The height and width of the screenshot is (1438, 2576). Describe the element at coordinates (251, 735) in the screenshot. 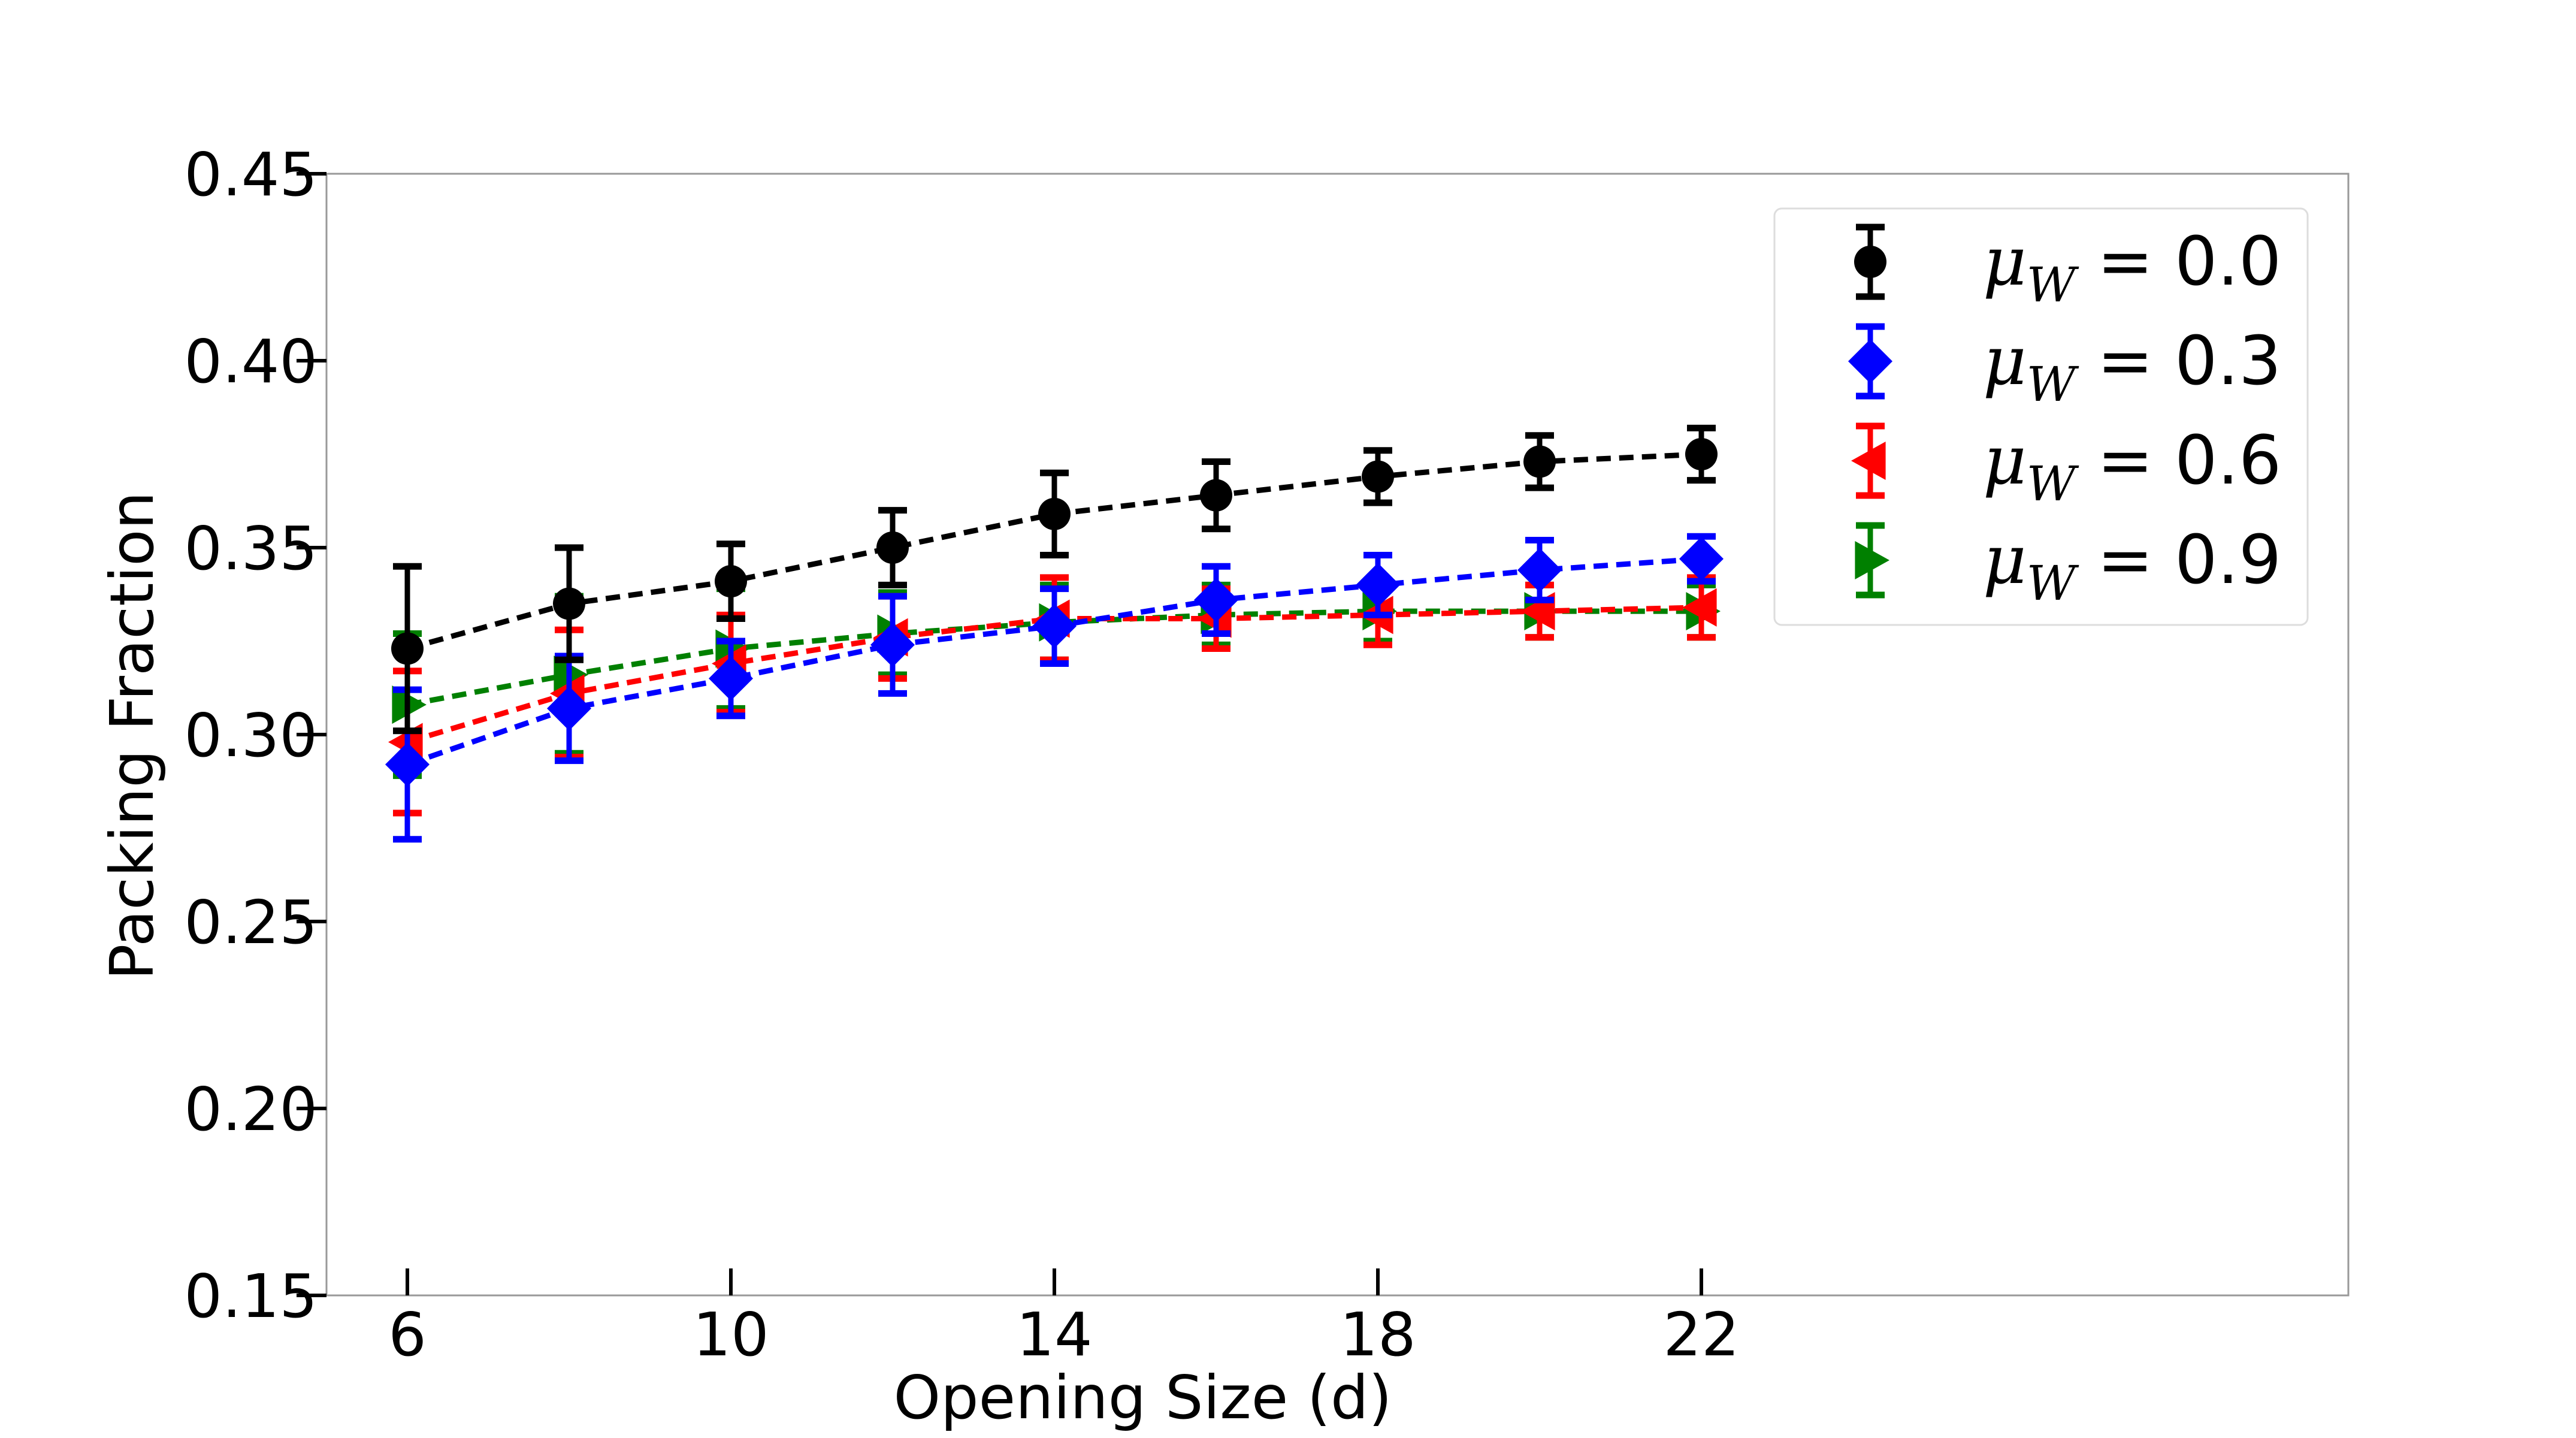

I see `y-tick-label: 0.30` at that location.